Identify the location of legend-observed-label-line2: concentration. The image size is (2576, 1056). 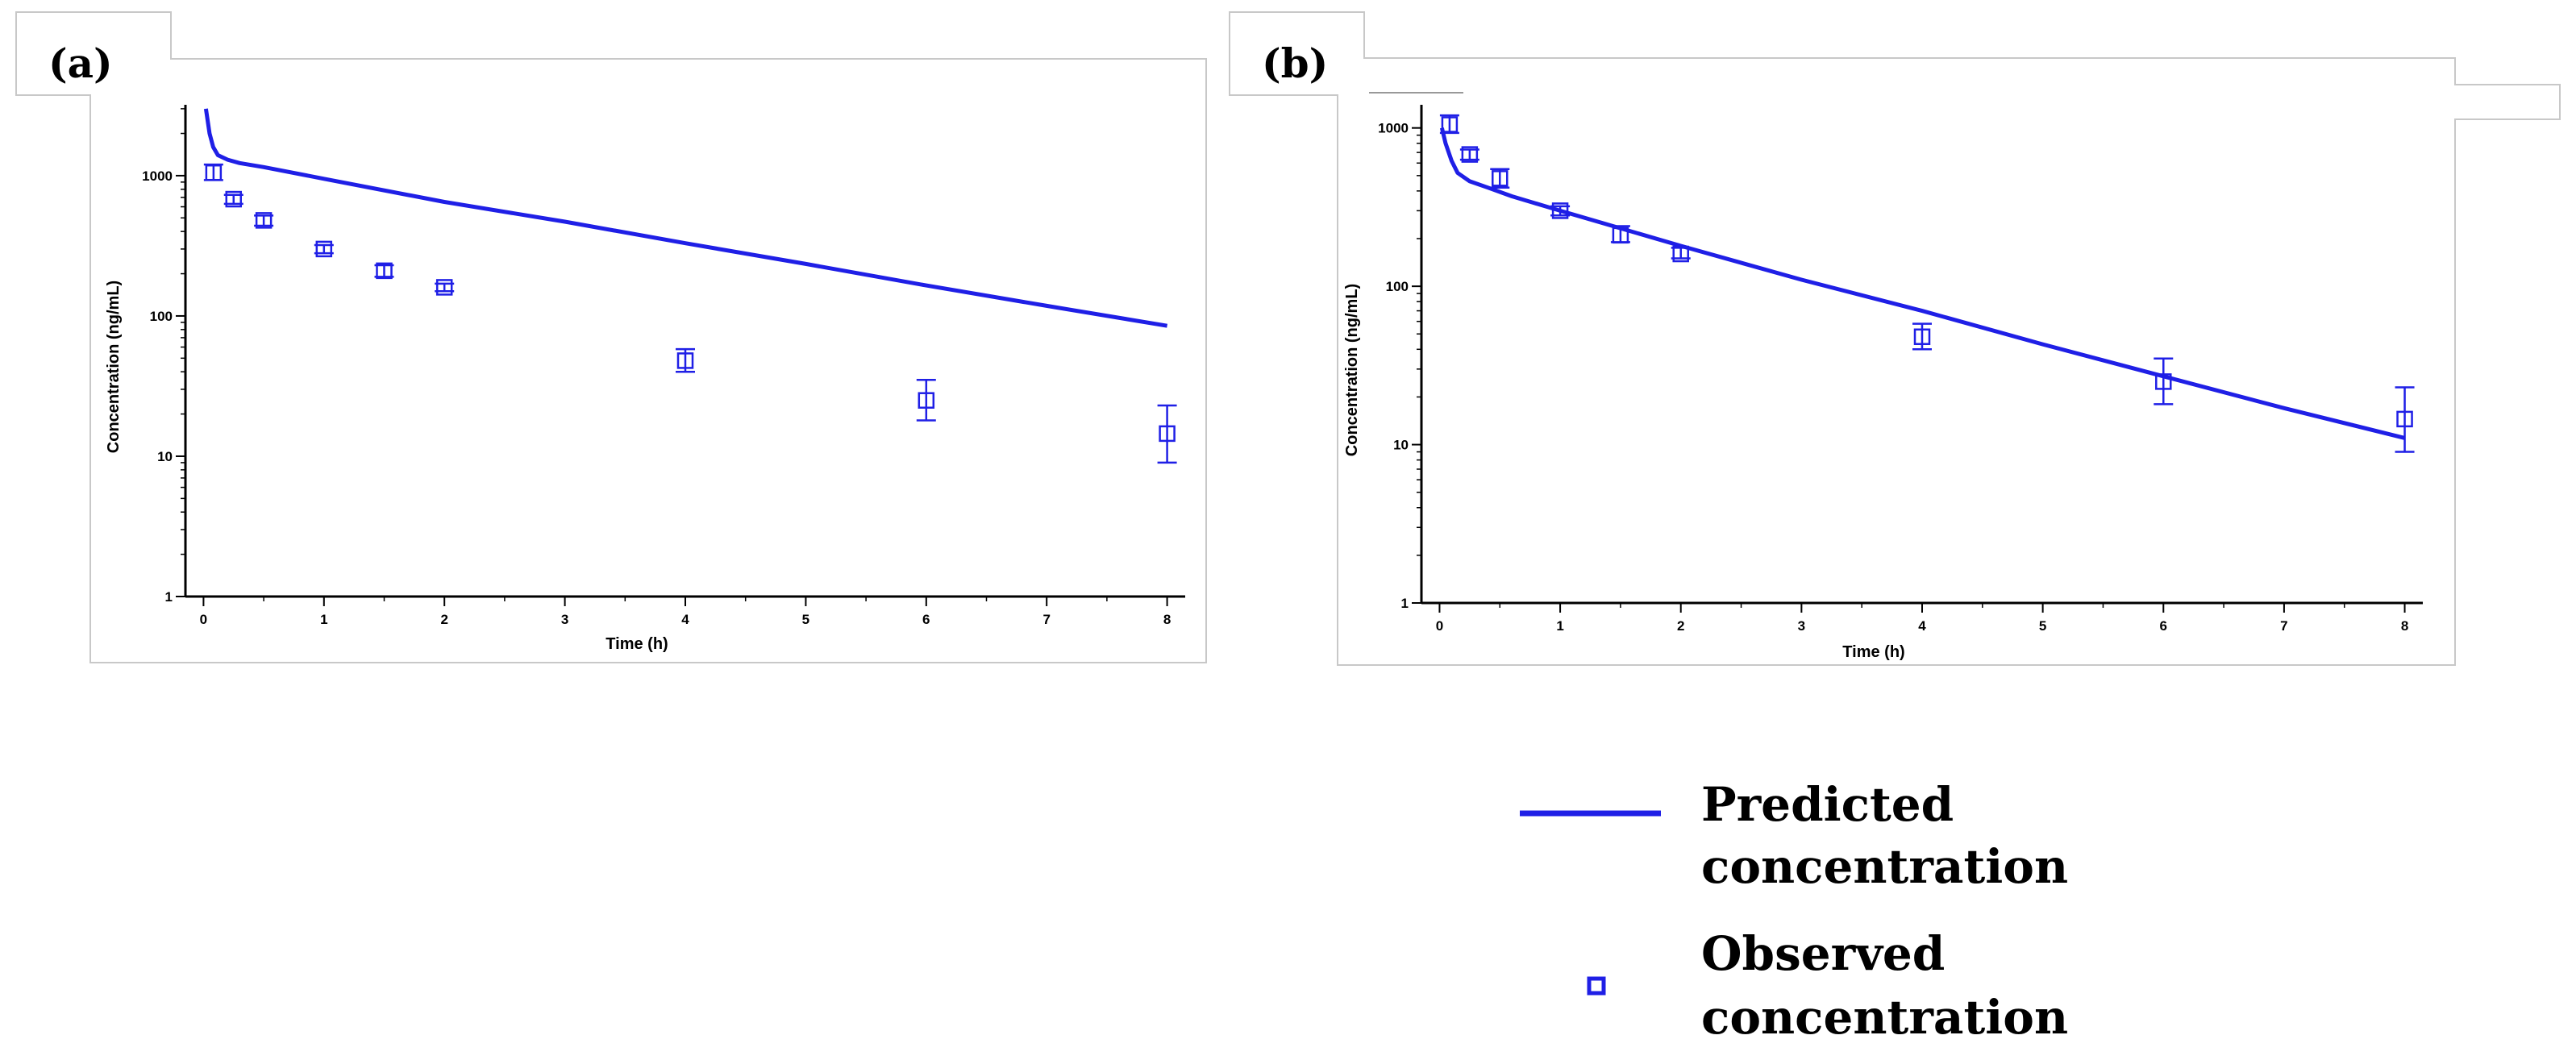
(1884, 1017).